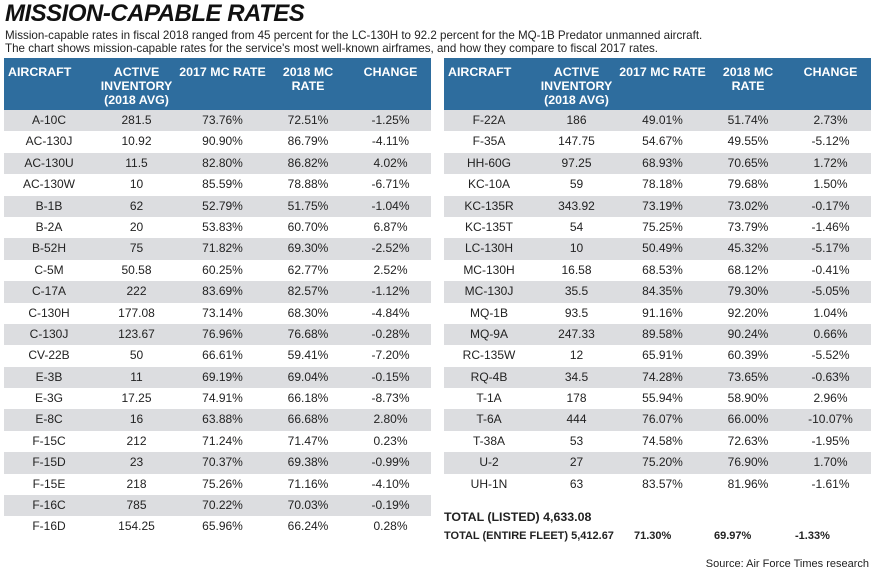 This screenshot has width=874, height=574. I want to click on cell-rate-2017: 74.91%, so click(222, 398).